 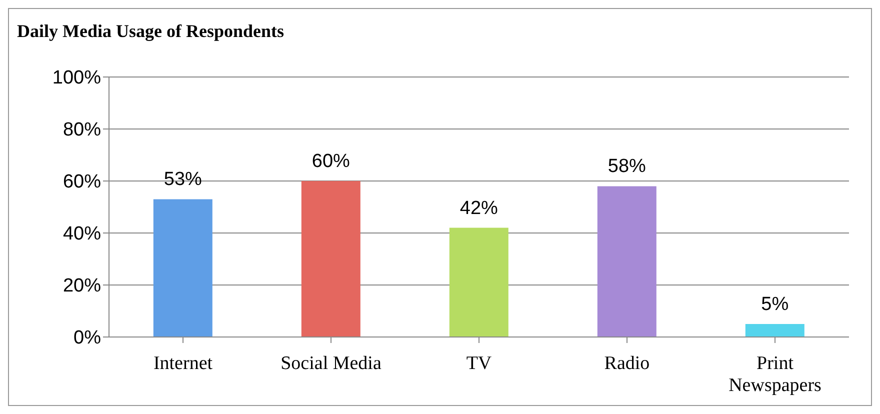 I want to click on y-tick-label: 60%, so click(x=82, y=182).